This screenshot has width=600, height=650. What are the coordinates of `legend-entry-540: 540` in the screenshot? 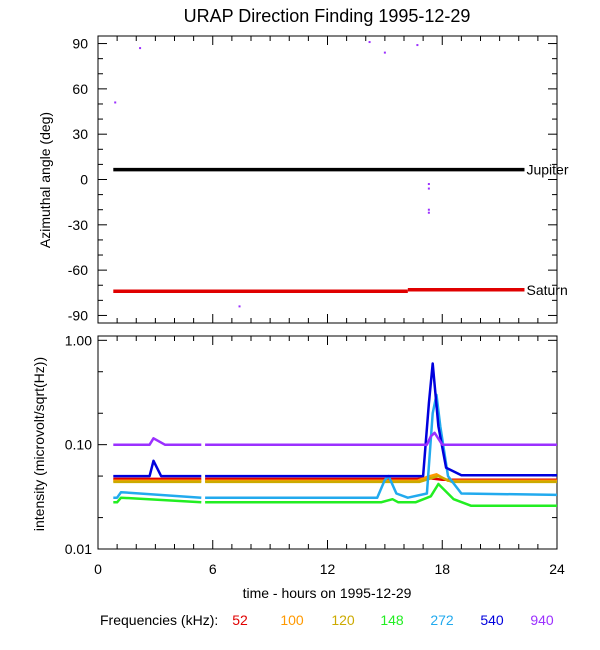 It's located at (492, 620).